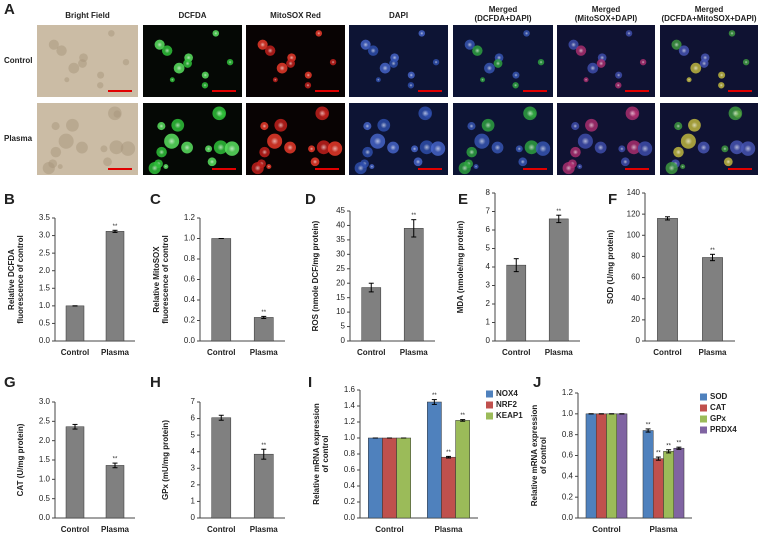 The height and width of the screenshot is (536, 760). What do you see at coordinates (193, 484) in the screenshot?
I see `y-tick-label: 2` at bounding box center [193, 484].